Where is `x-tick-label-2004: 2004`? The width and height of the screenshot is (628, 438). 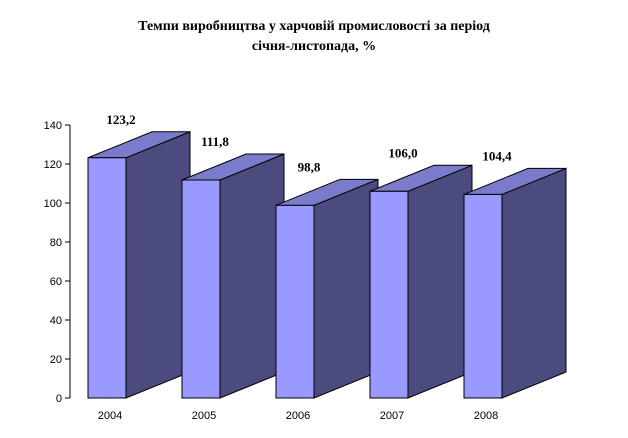
x-tick-label-2004: 2004 is located at coordinates (110, 416).